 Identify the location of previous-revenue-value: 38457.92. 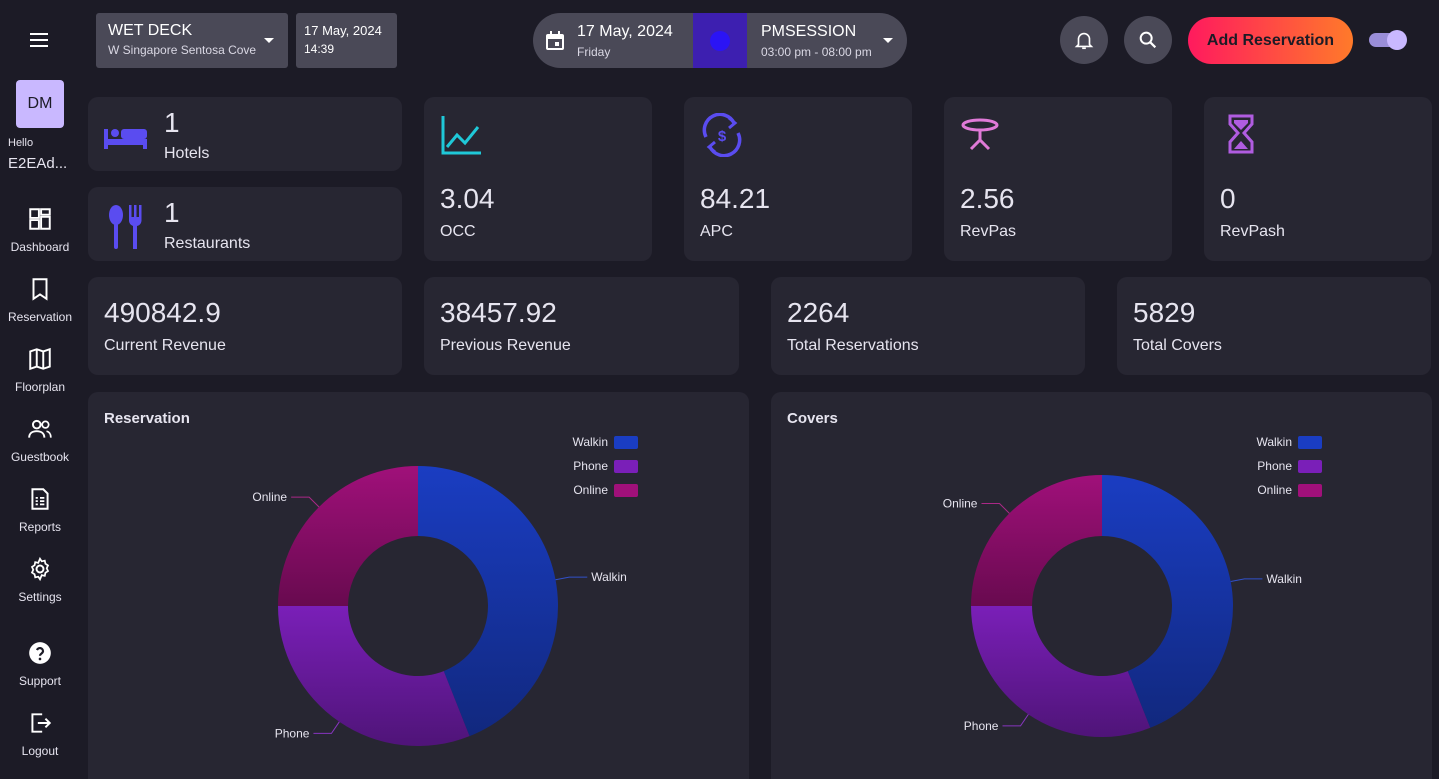
(498, 312).